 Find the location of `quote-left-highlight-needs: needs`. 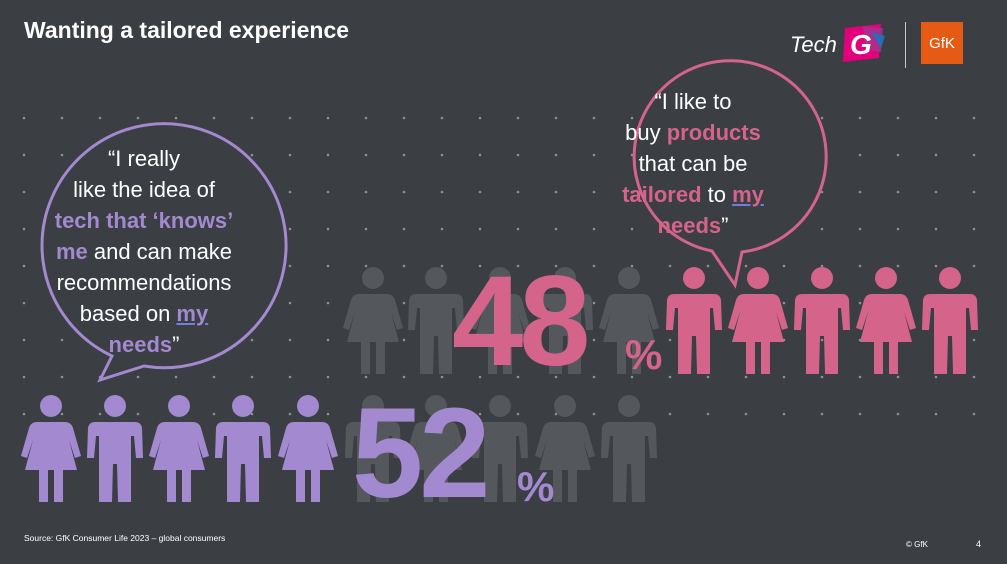

quote-left-highlight-needs: needs is located at coordinates (140, 344).